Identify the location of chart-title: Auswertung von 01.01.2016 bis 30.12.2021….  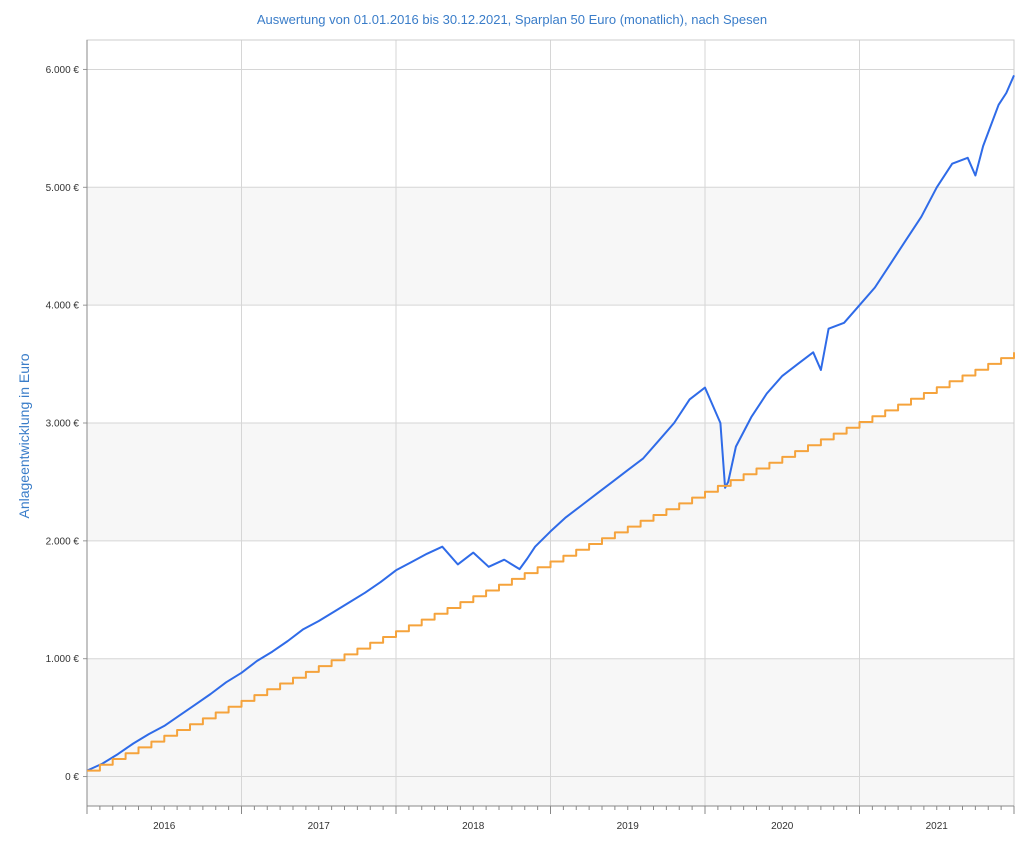
(512, 19).